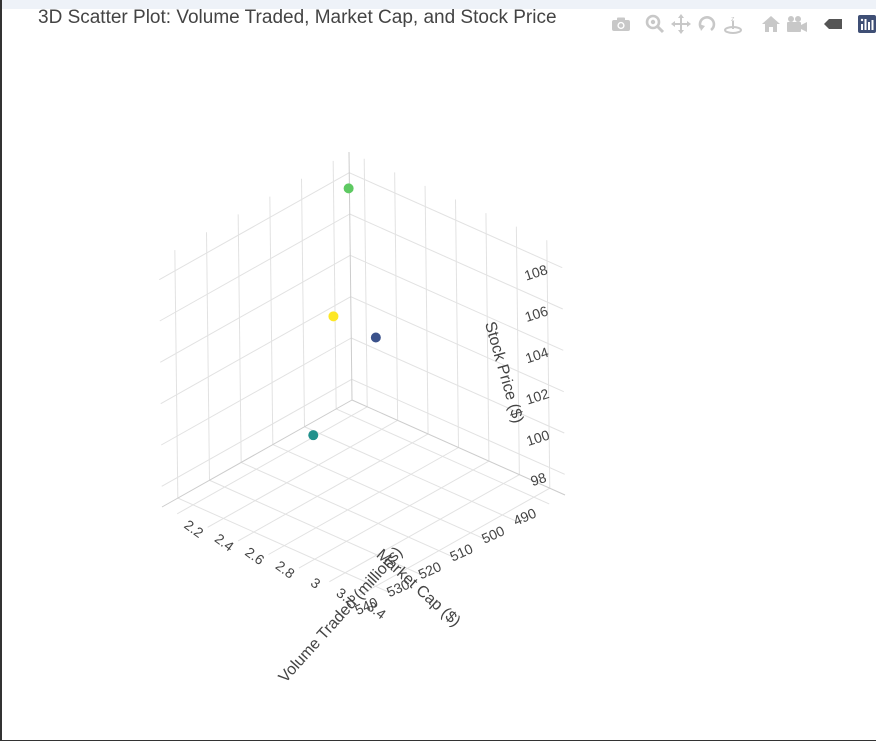 The height and width of the screenshot is (741, 876). Describe the element at coordinates (865, 24) in the screenshot. I see `plotly-logo-icon` at that location.